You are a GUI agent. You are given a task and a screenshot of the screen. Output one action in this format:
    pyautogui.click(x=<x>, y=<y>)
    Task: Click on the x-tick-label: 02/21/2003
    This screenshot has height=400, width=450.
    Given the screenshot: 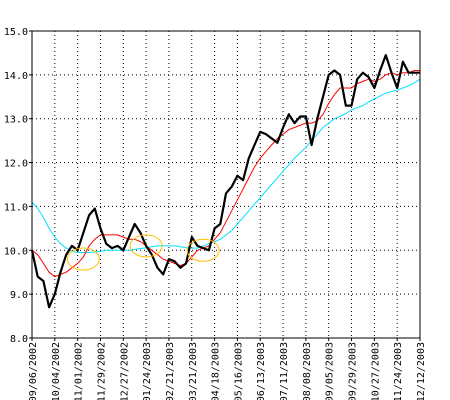 What is the action you would take?
    pyautogui.click(x=170, y=371)
    